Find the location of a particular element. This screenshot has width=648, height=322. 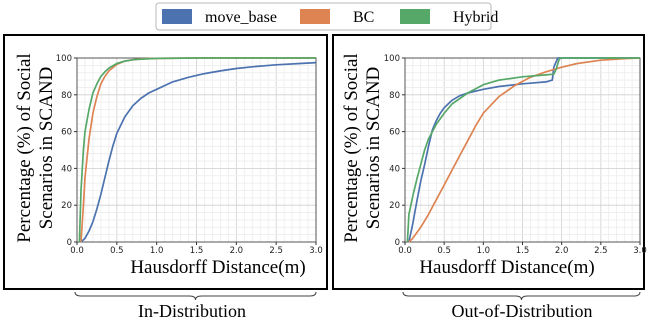

legend: move_base BC Hybrid is located at coordinates (326, 16).